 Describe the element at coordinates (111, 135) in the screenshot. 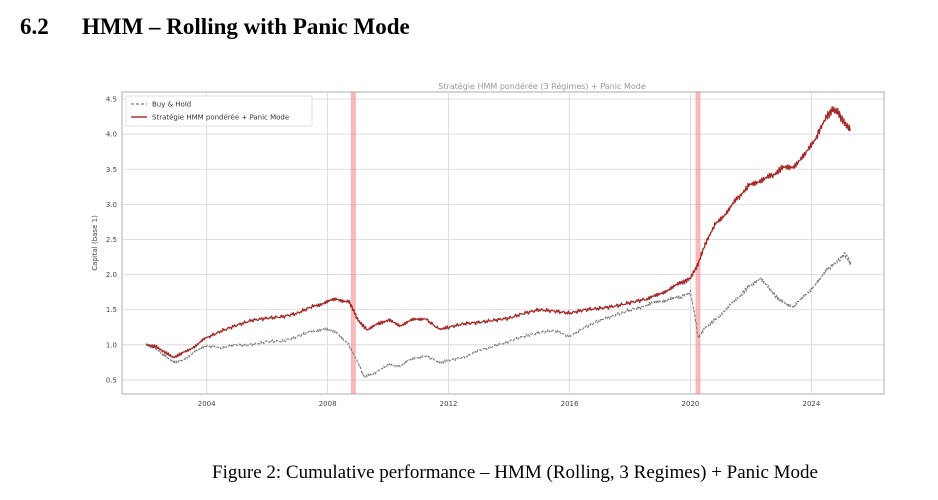

I see `y-tick-label: 4.0` at that location.